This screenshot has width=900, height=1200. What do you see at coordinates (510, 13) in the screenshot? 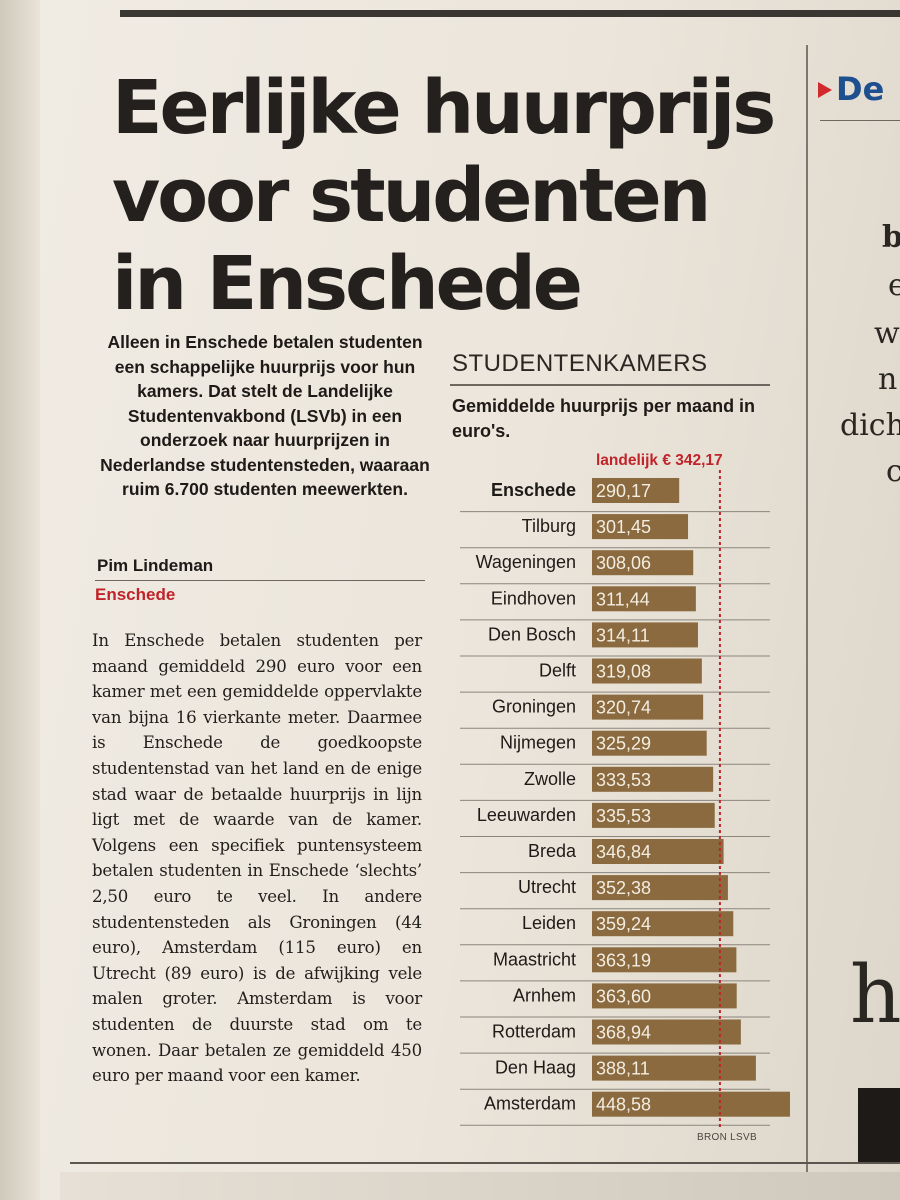
I see `top-rule` at bounding box center [510, 13].